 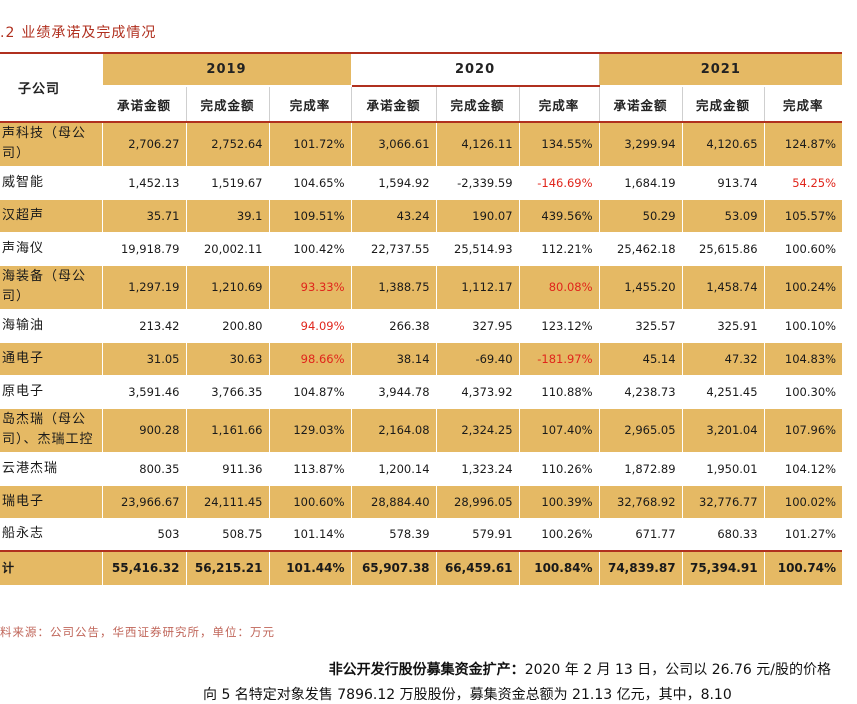 I want to click on caption-rule, so click(x=421, y=53).